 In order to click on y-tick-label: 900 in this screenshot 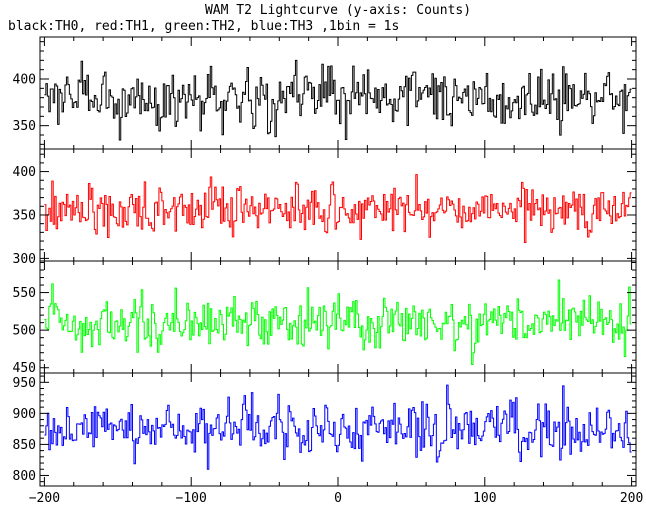, I will do `click(24, 414)`.